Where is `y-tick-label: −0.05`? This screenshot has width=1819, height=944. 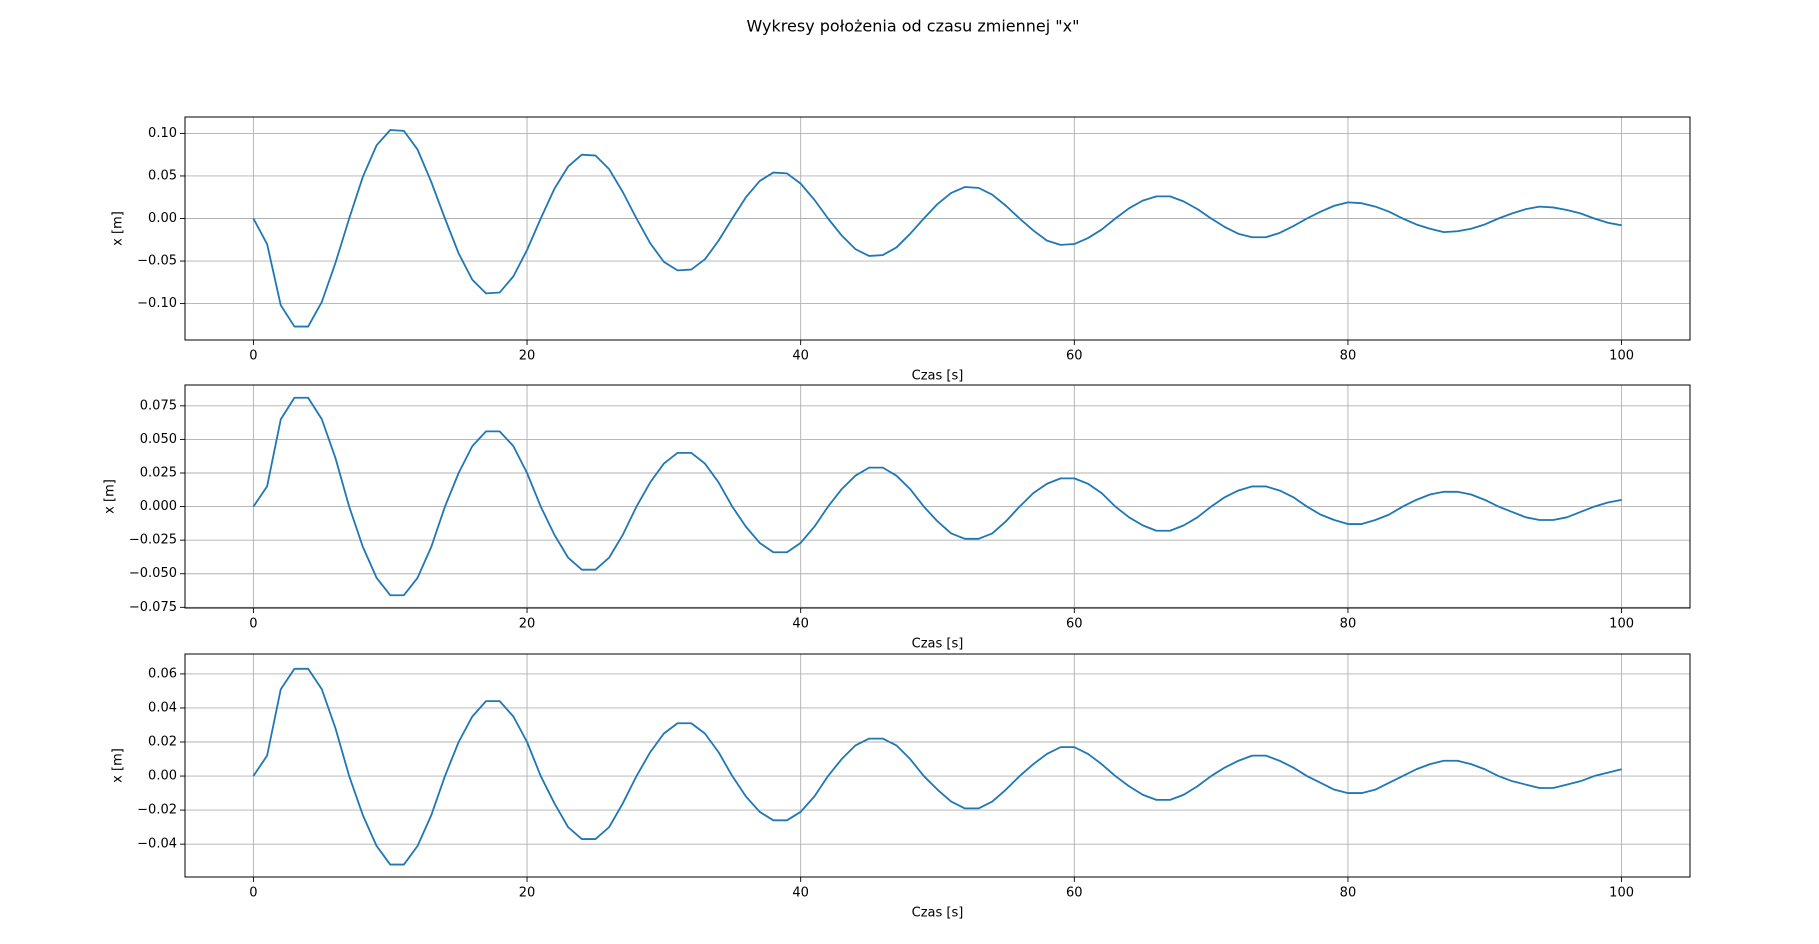
y-tick-label: −0.05 is located at coordinates (157, 261).